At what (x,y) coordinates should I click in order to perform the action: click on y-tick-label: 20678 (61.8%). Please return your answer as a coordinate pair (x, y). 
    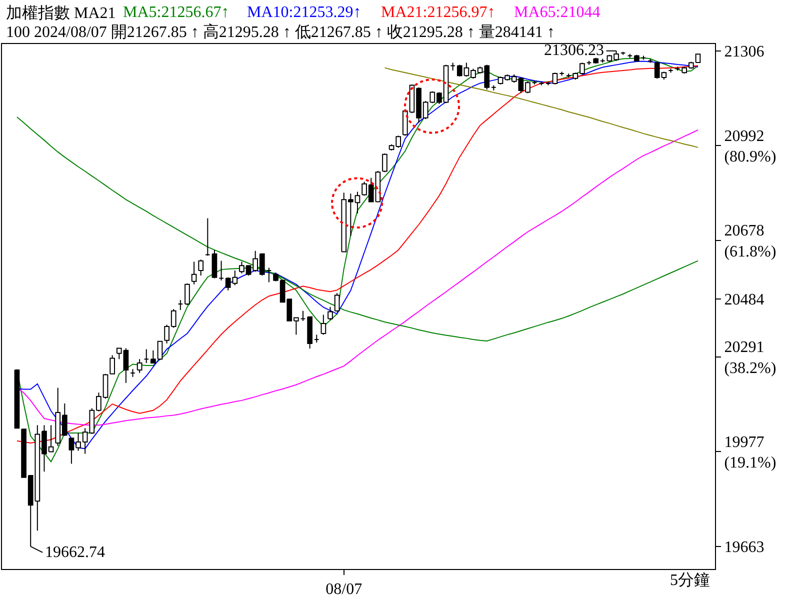
    Looking at the image, I should click on (750, 241).